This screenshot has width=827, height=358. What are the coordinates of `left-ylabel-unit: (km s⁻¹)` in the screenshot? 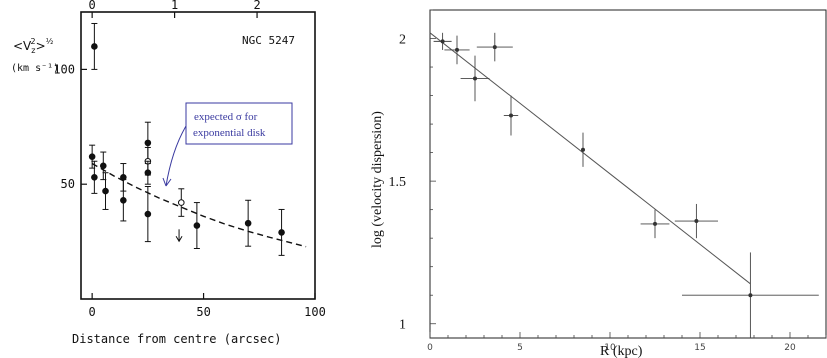 It's located at (35, 68).